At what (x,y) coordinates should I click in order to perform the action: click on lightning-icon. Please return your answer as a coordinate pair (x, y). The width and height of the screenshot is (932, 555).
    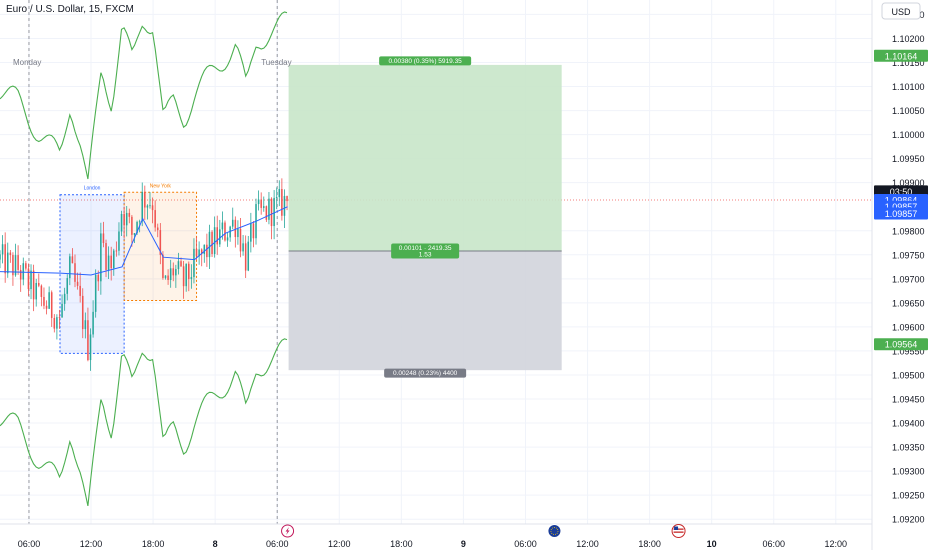
    Looking at the image, I should click on (288, 531).